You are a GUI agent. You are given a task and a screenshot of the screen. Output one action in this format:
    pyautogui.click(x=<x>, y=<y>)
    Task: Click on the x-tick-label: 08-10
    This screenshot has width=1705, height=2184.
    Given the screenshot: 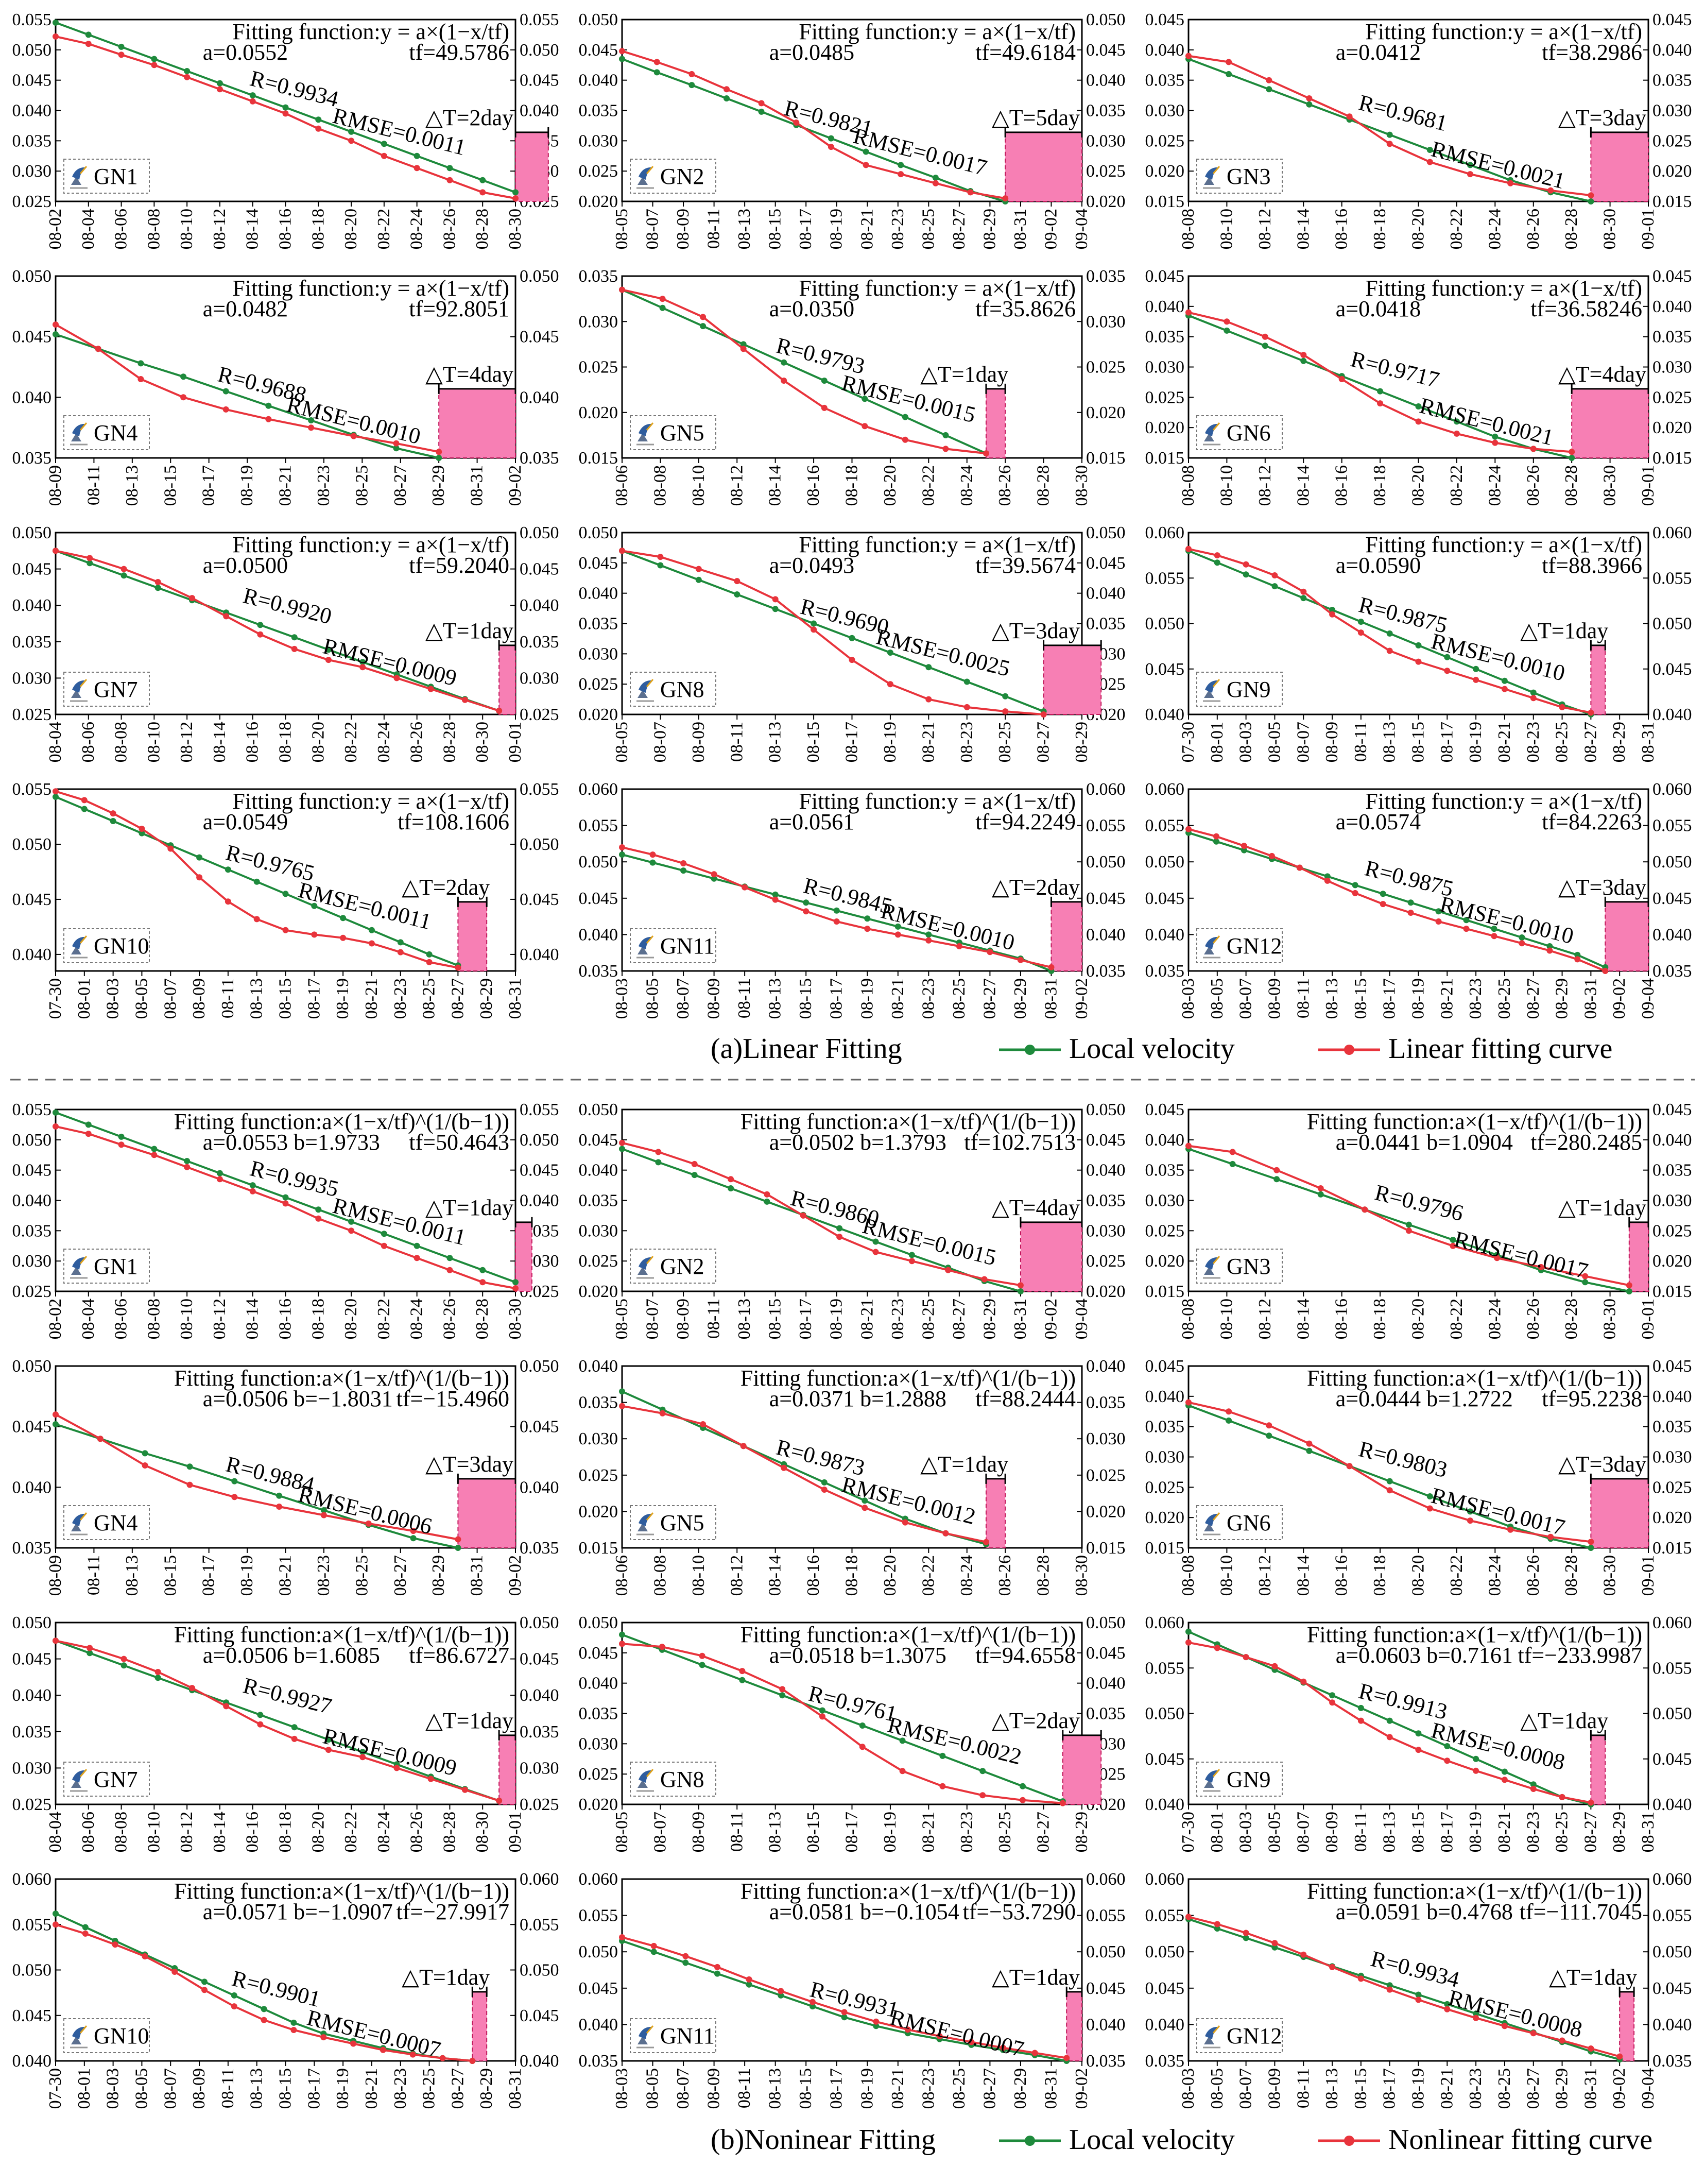 What is the action you would take?
    pyautogui.click(x=187, y=1319)
    